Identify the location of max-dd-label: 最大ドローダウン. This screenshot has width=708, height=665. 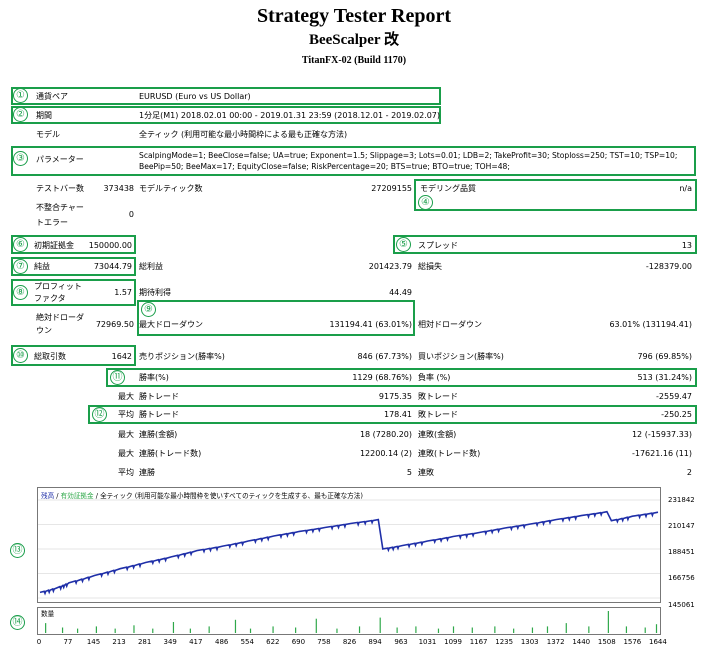
(171, 324).